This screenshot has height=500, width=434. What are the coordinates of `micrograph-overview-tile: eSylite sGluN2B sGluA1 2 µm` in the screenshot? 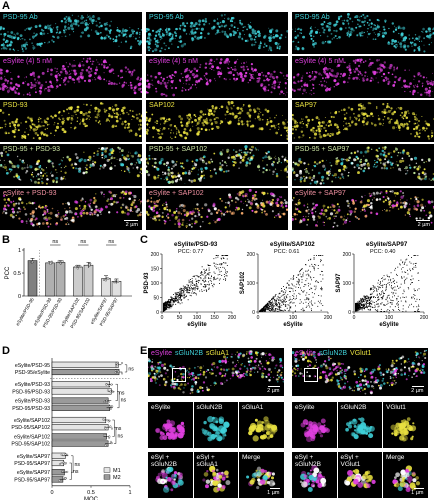 It's located at (216, 372).